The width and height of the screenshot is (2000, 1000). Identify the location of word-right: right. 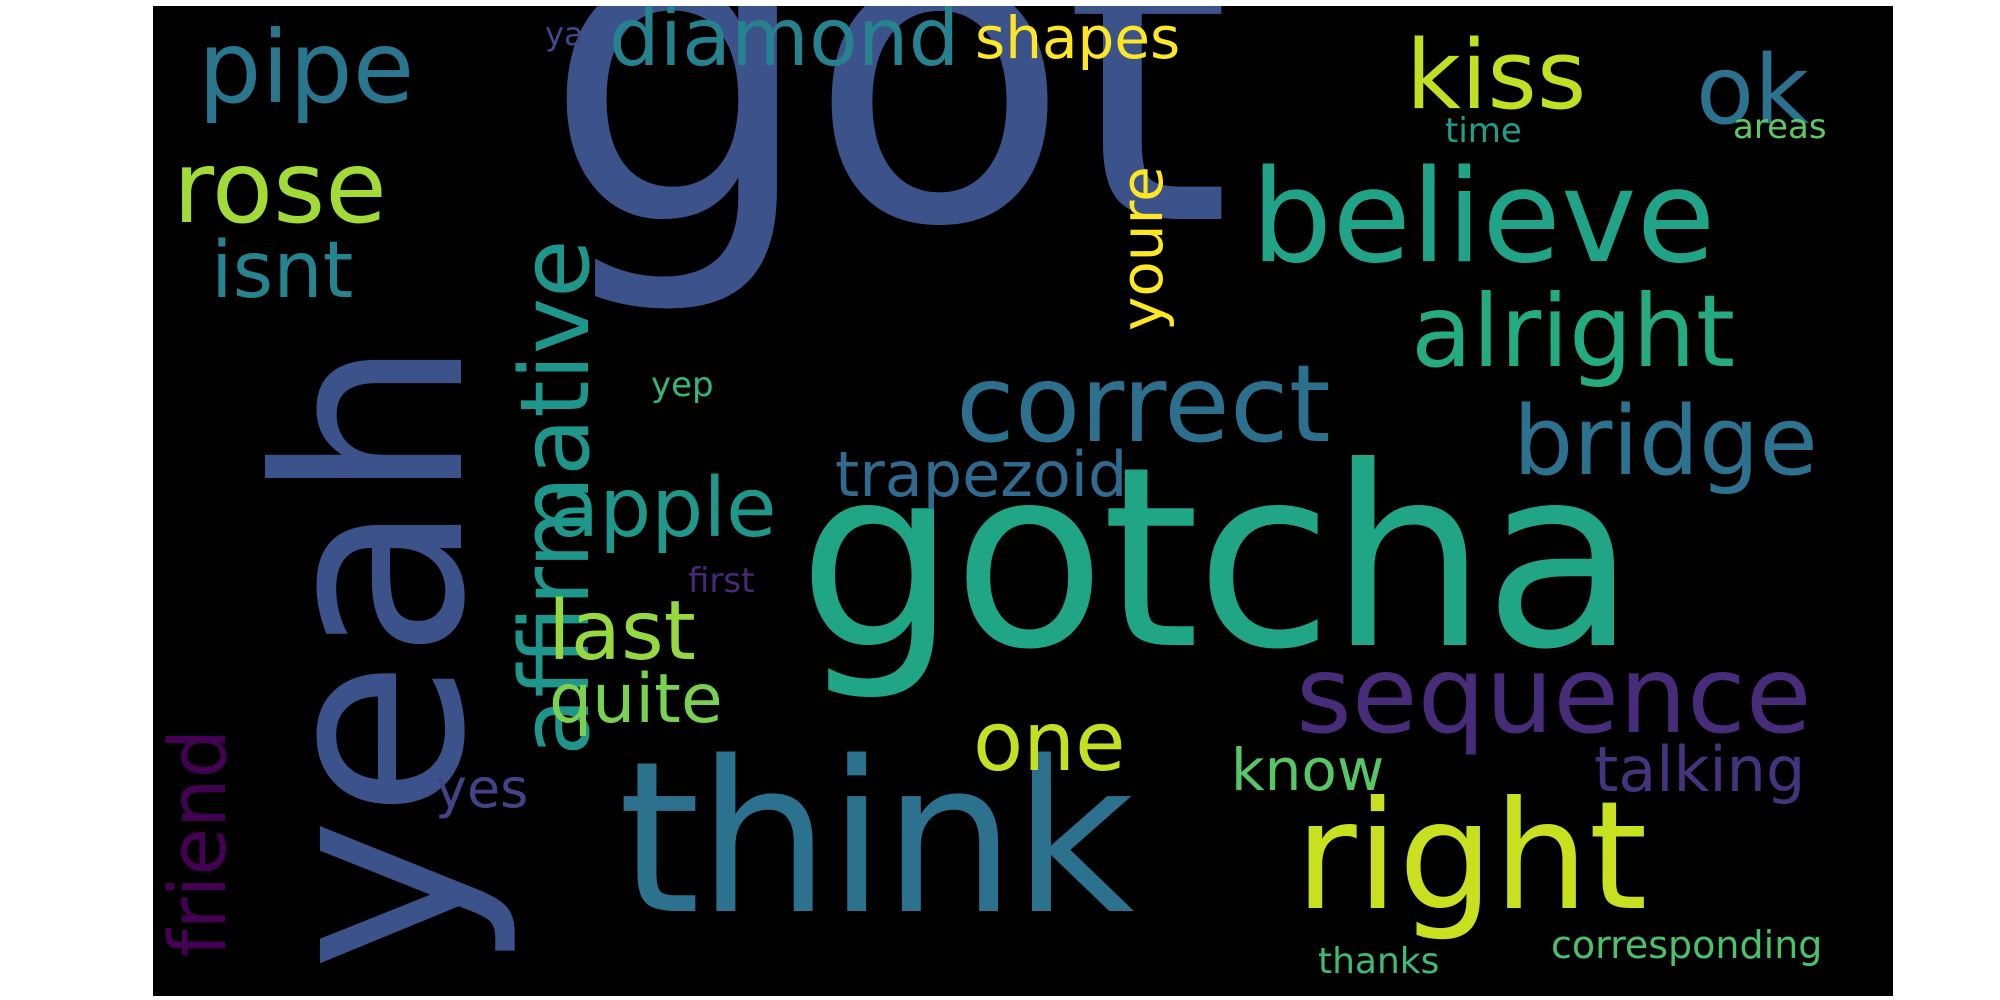
(1471, 857).